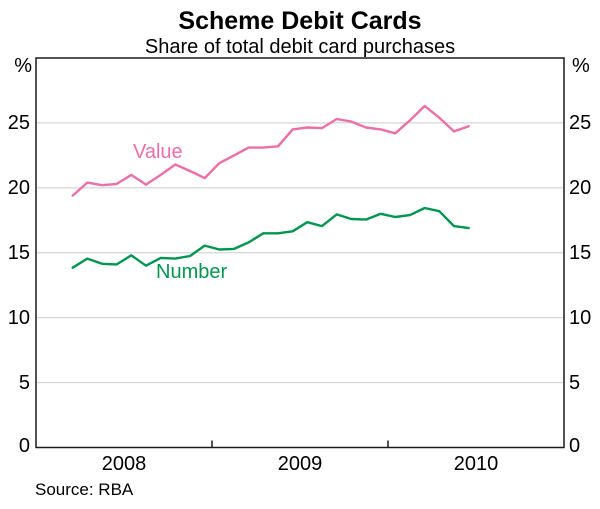 The image size is (600, 509). I want to click on series-label-number: Number, so click(192, 272).